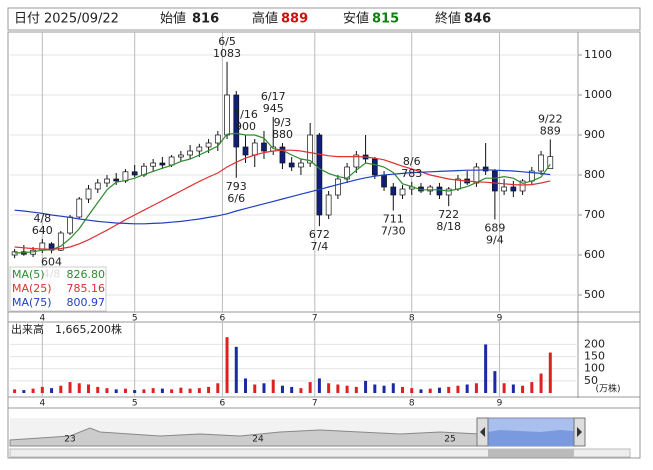  I want to click on field-value: 846, so click(477, 19).